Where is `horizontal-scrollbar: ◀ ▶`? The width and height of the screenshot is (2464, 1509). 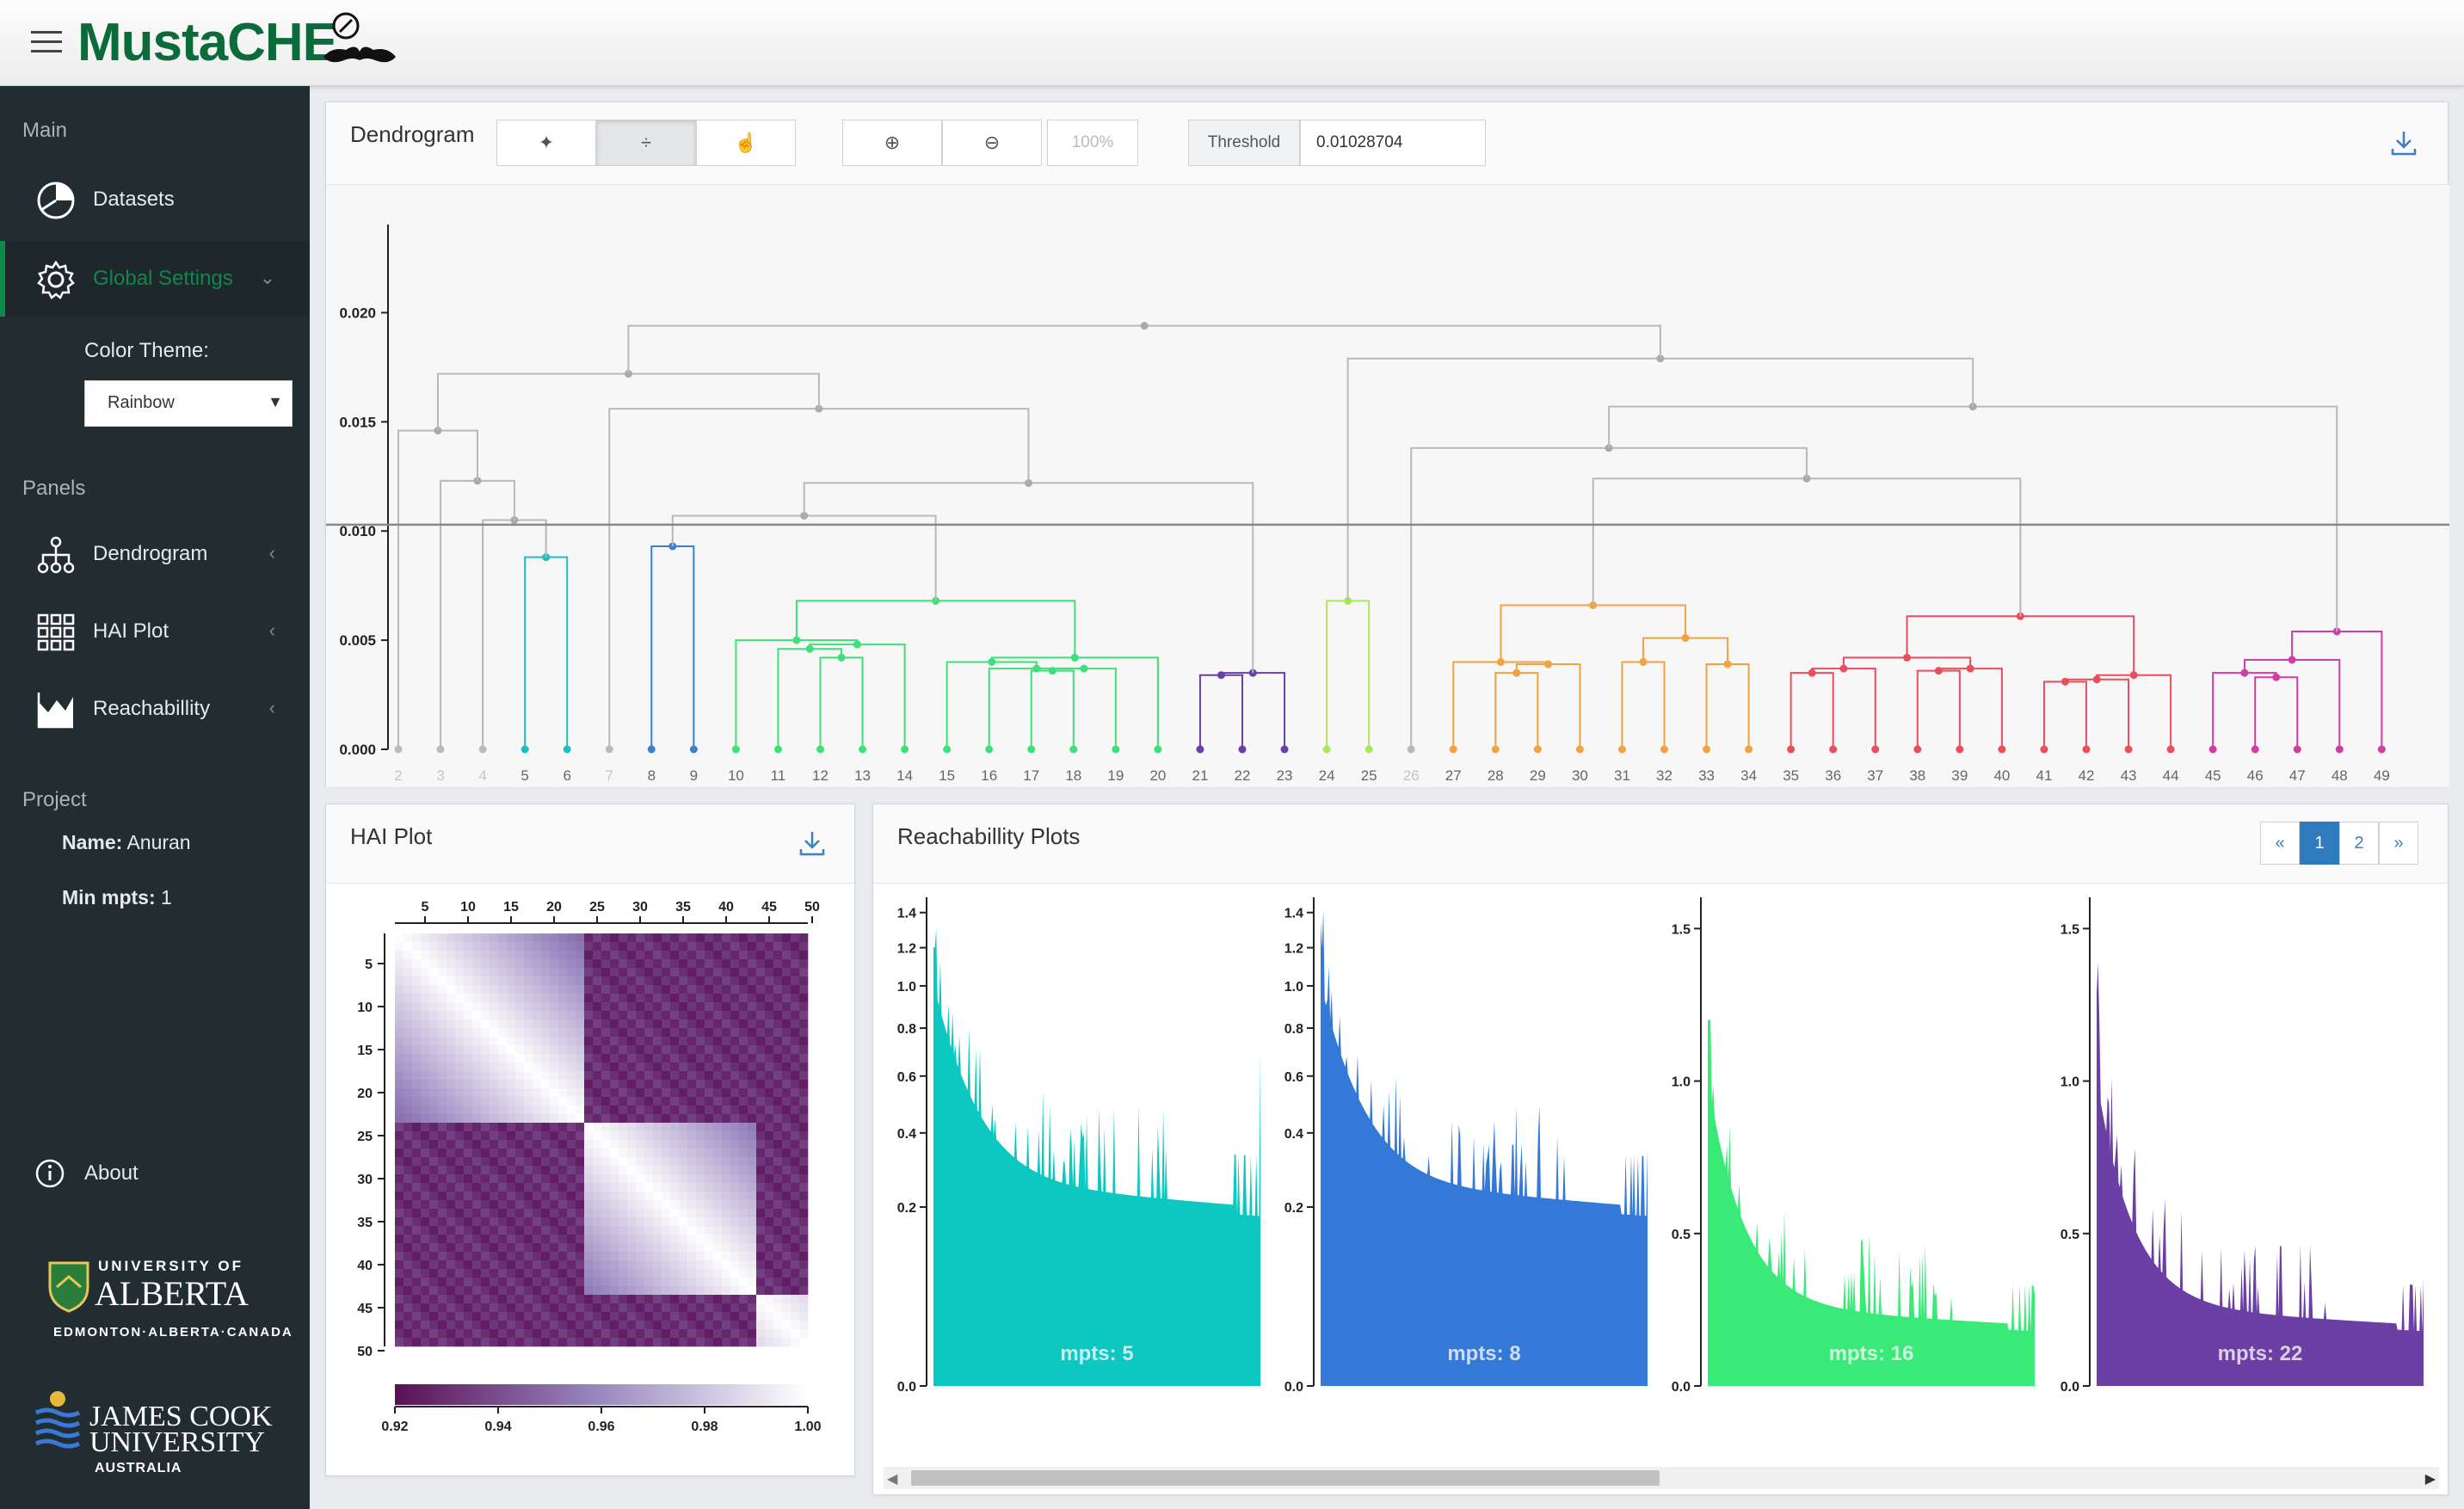 horizontal-scrollbar: ◀ ▶ is located at coordinates (1661, 1478).